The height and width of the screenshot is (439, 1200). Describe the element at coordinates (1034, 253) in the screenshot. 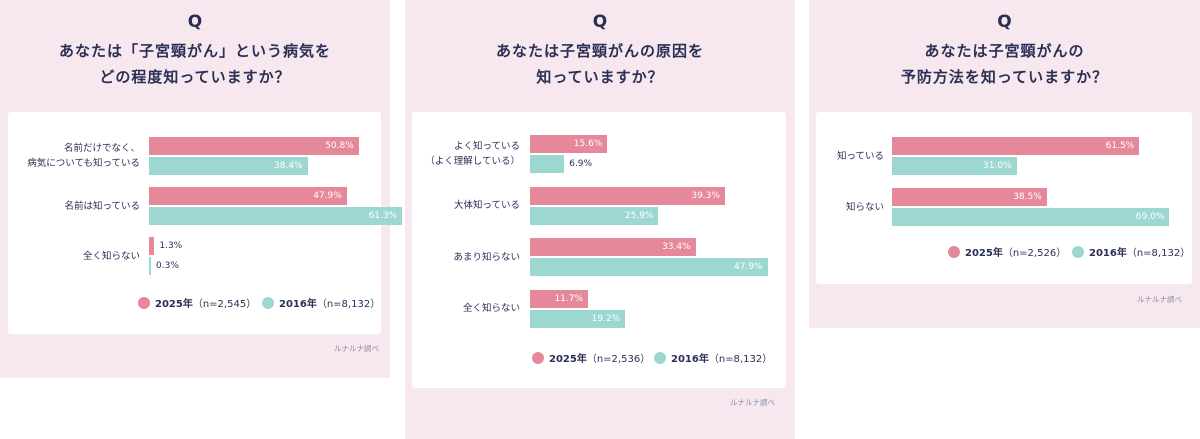

I see `legend-n: （n=2,526）` at that location.